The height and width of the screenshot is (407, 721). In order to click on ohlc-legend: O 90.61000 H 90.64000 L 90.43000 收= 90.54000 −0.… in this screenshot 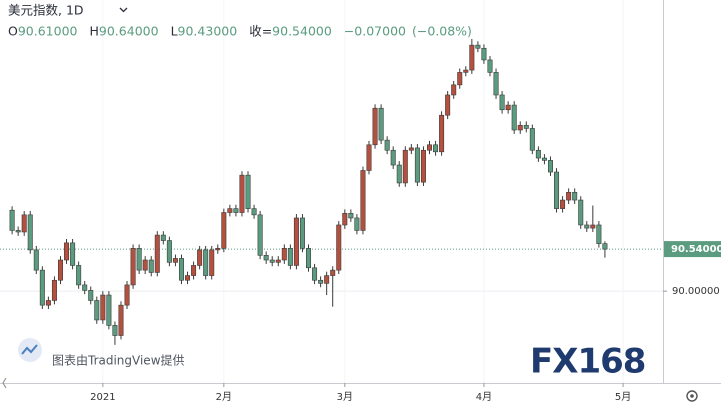, I will do `click(240, 31)`.